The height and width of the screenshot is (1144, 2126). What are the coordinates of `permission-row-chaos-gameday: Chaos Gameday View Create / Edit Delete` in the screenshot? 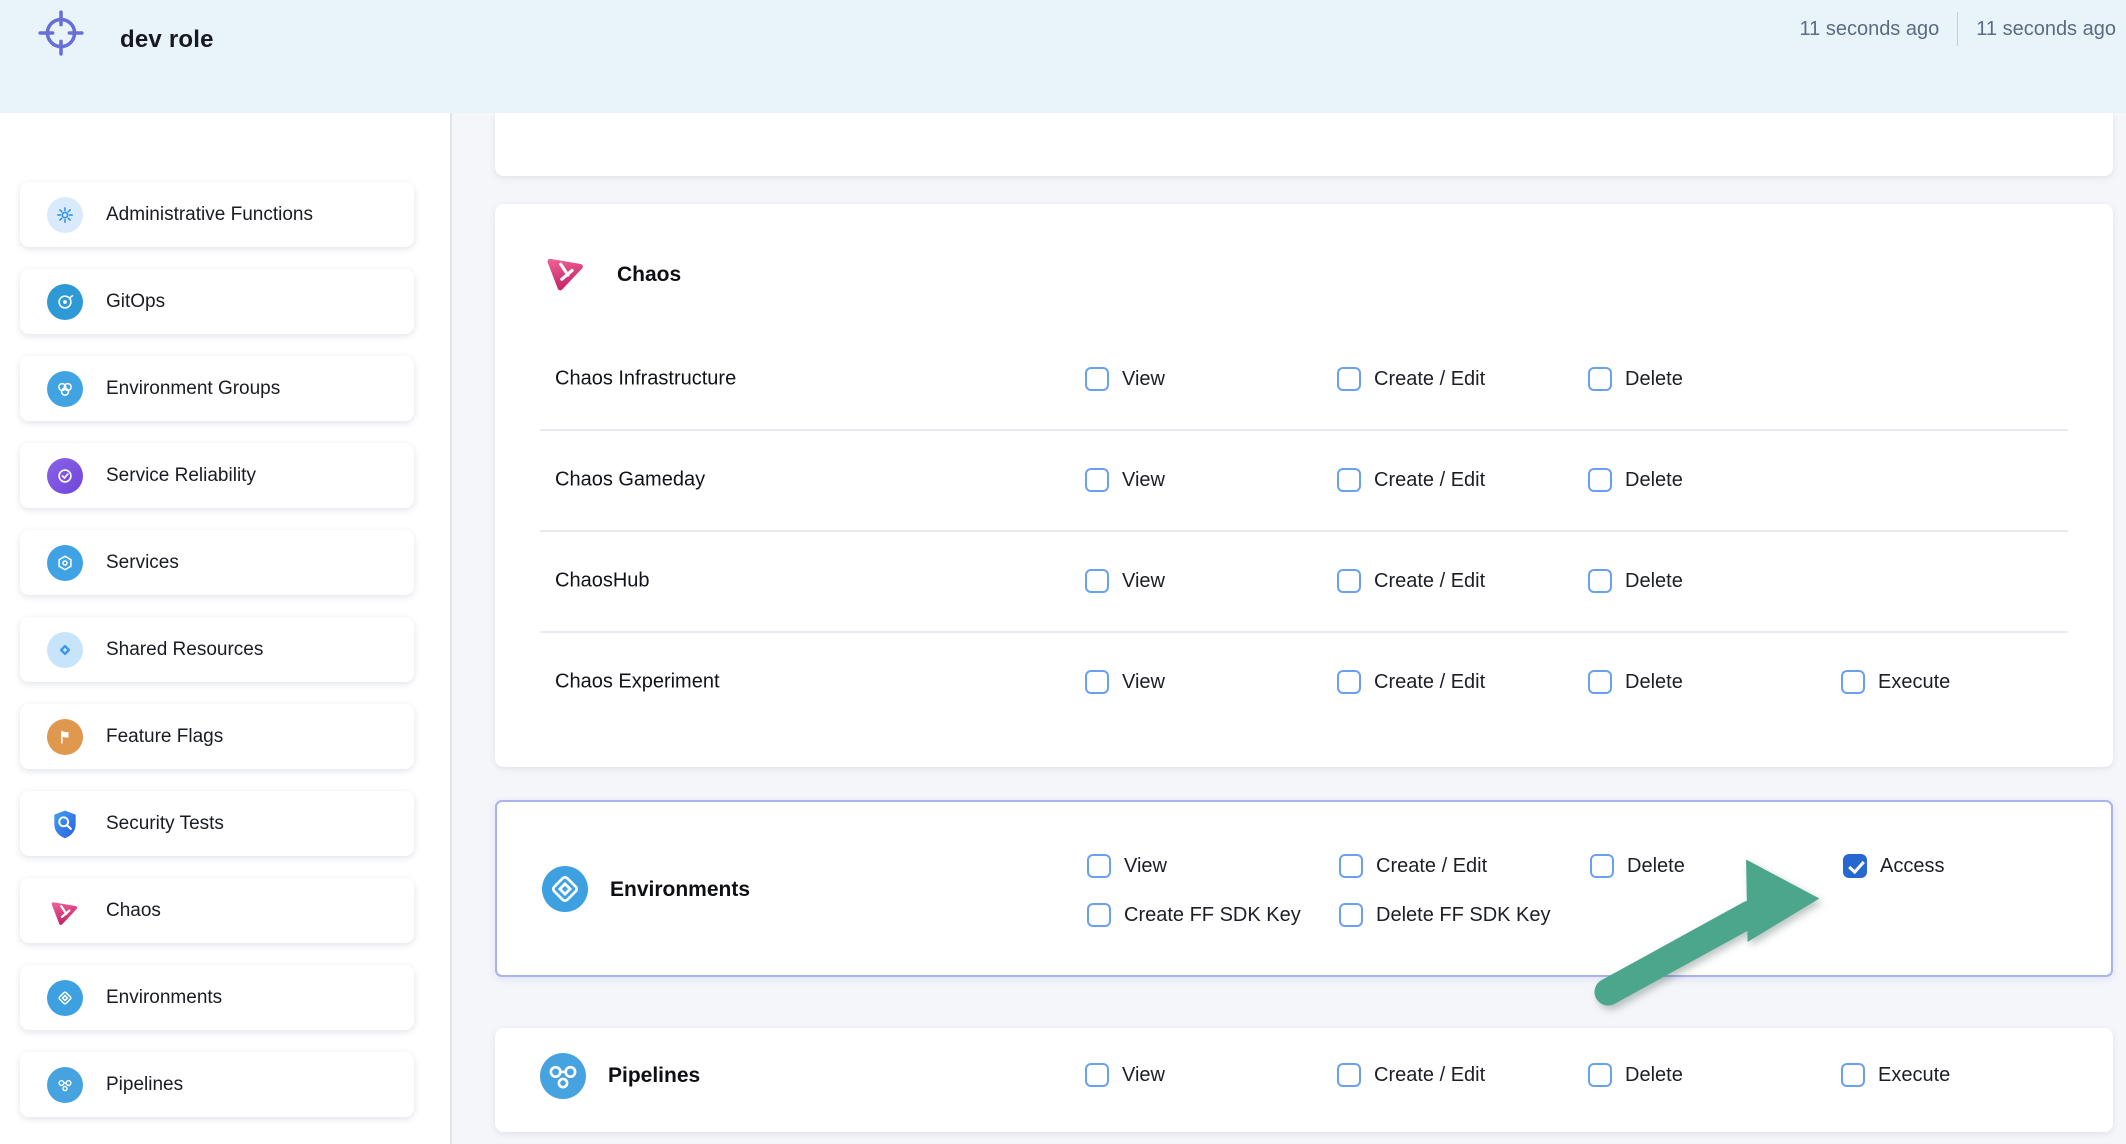 It's located at (1304, 480).